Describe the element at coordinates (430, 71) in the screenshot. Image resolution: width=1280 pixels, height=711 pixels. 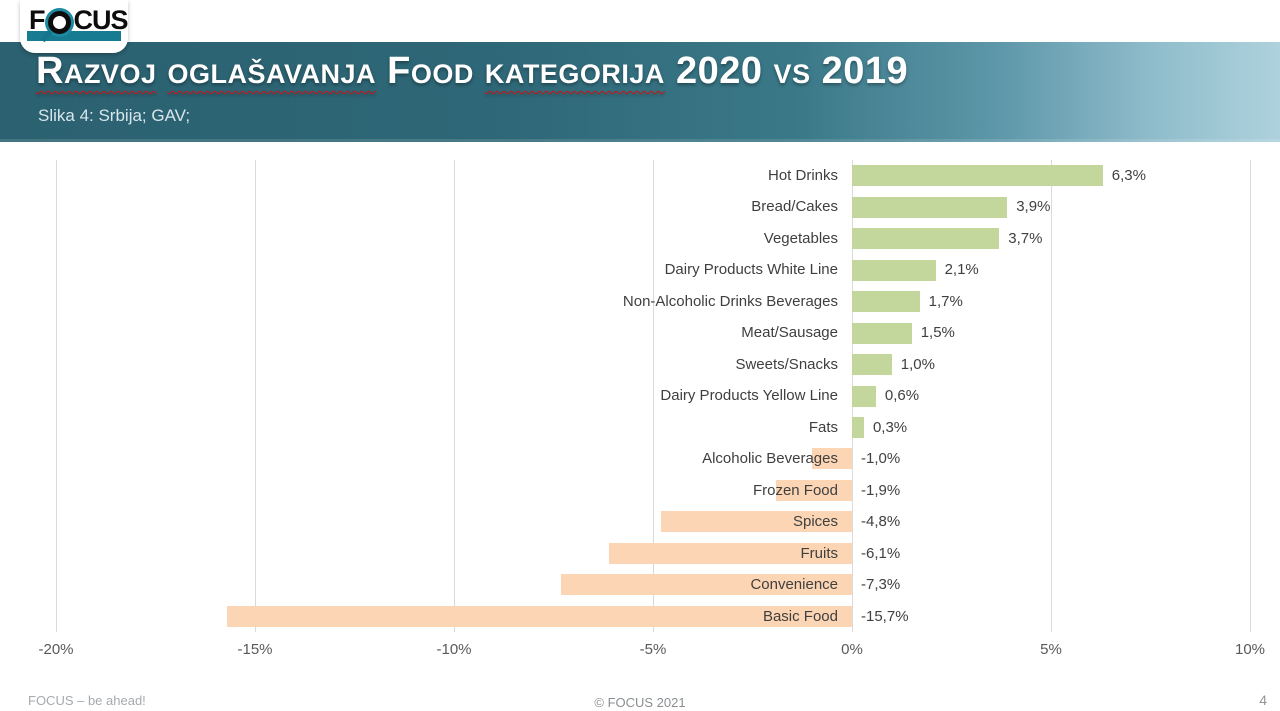
I see `title-word: Food` at that location.